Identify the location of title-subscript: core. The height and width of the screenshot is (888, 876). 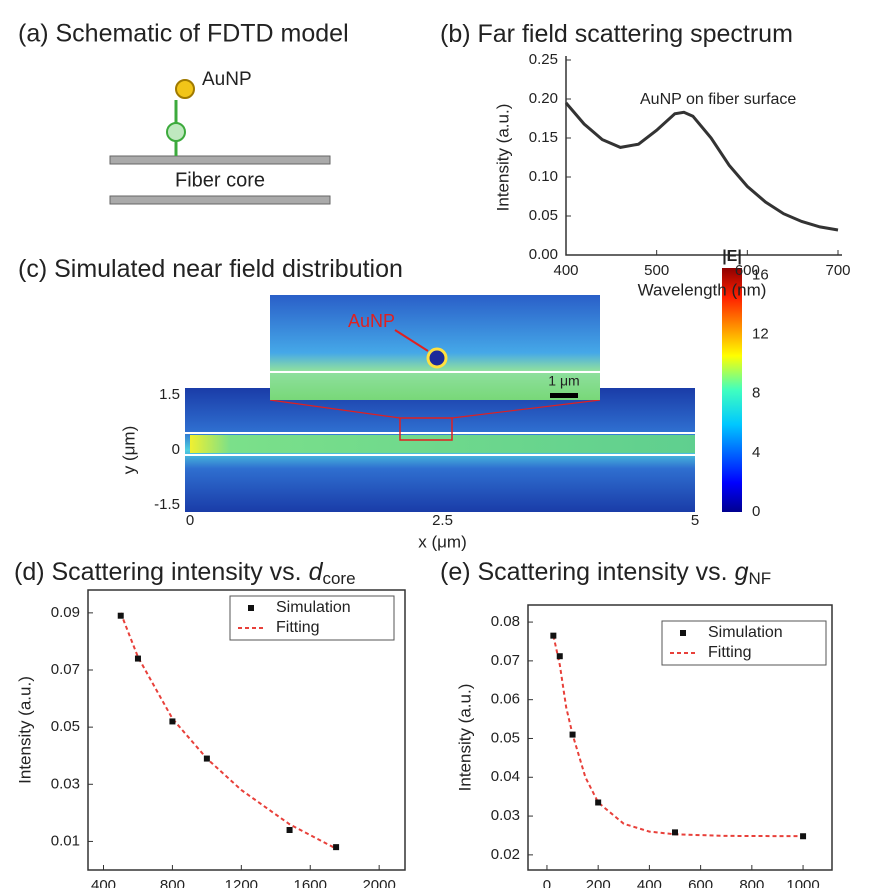
(338, 578).